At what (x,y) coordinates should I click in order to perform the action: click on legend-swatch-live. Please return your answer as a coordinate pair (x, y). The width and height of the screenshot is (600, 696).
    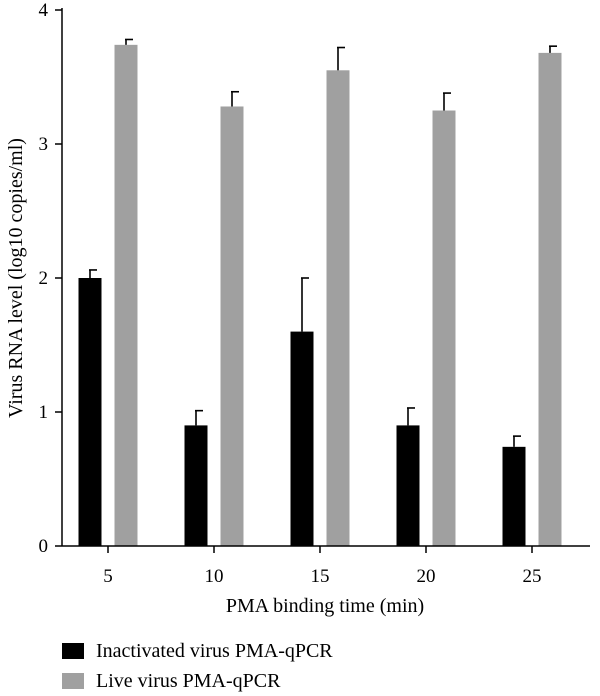
    Looking at the image, I should click on (73, 681).